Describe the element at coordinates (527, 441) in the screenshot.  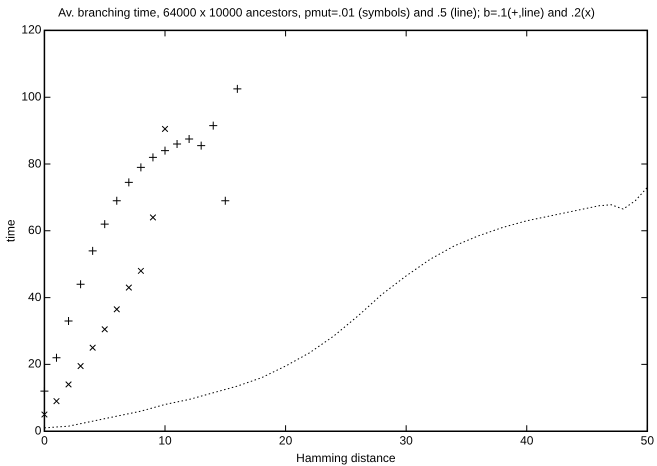
I see `x-tick-label: 40` at that location.